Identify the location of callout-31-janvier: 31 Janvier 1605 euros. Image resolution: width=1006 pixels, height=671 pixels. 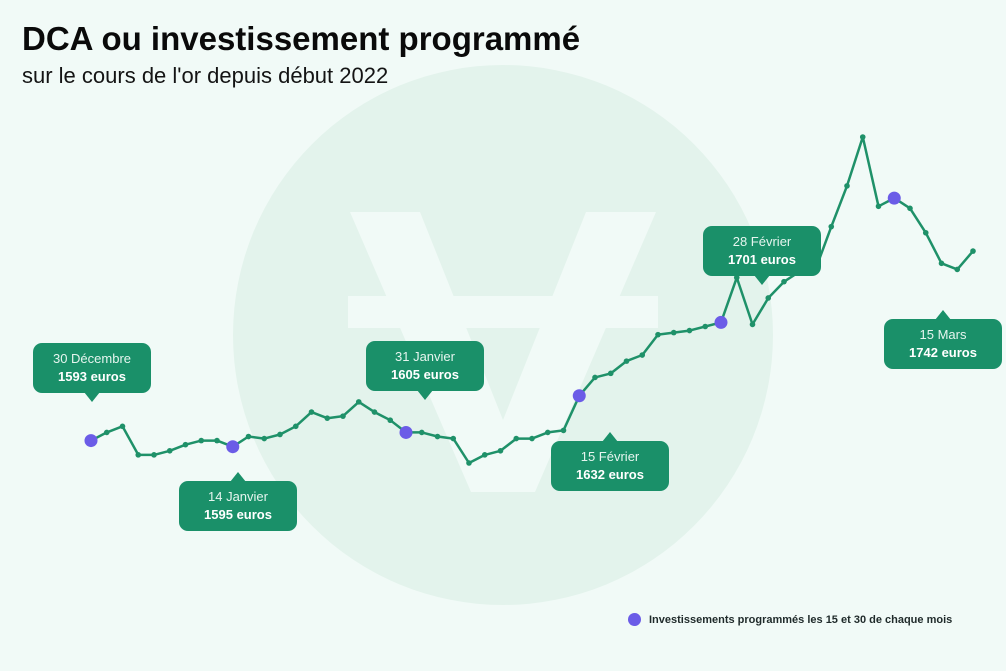
(425, 370).